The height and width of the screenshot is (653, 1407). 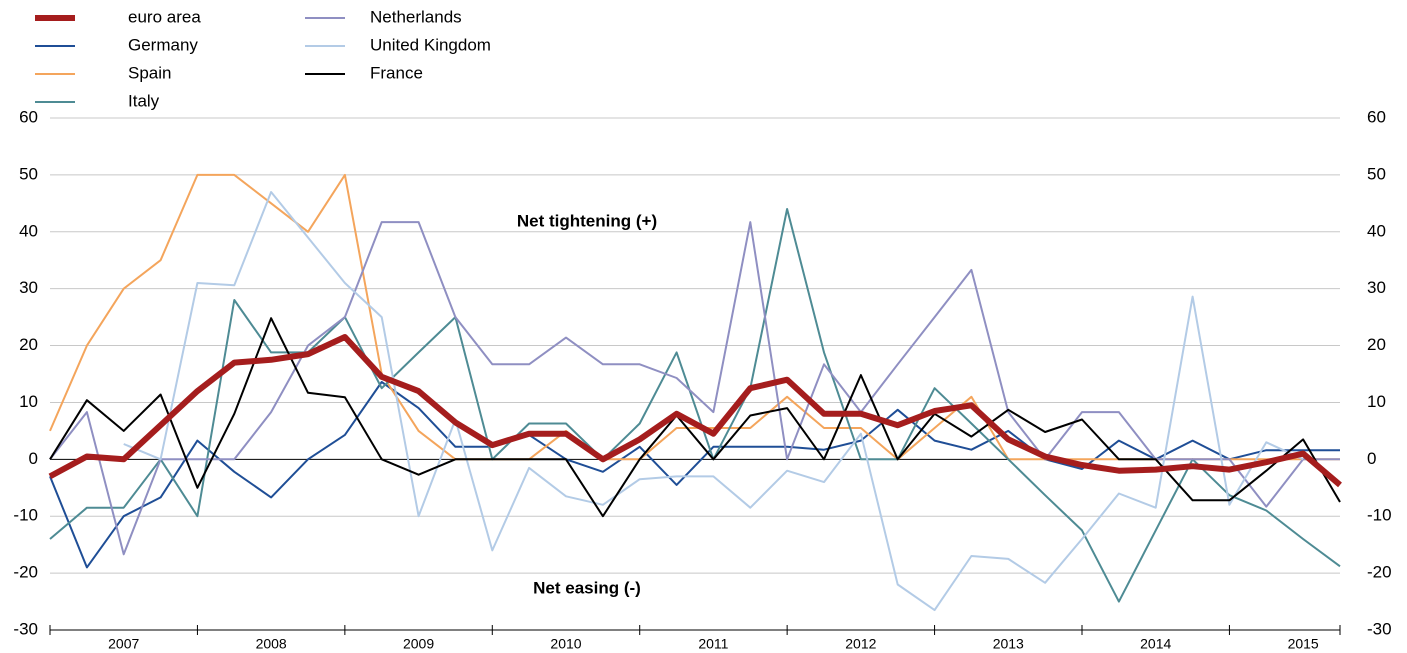 I want to click on y2-tick-label: -10, so click(x=1379, y=515).